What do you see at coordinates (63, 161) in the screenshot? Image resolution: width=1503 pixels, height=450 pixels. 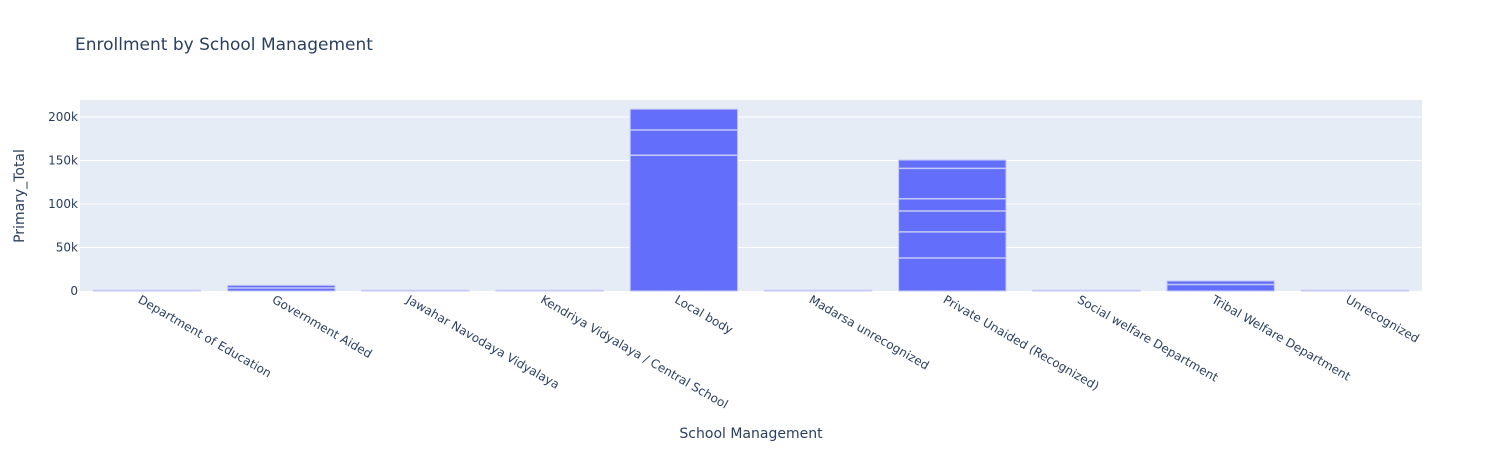 I see `y-tick-label: 150k` at bounding box center [63, 161].